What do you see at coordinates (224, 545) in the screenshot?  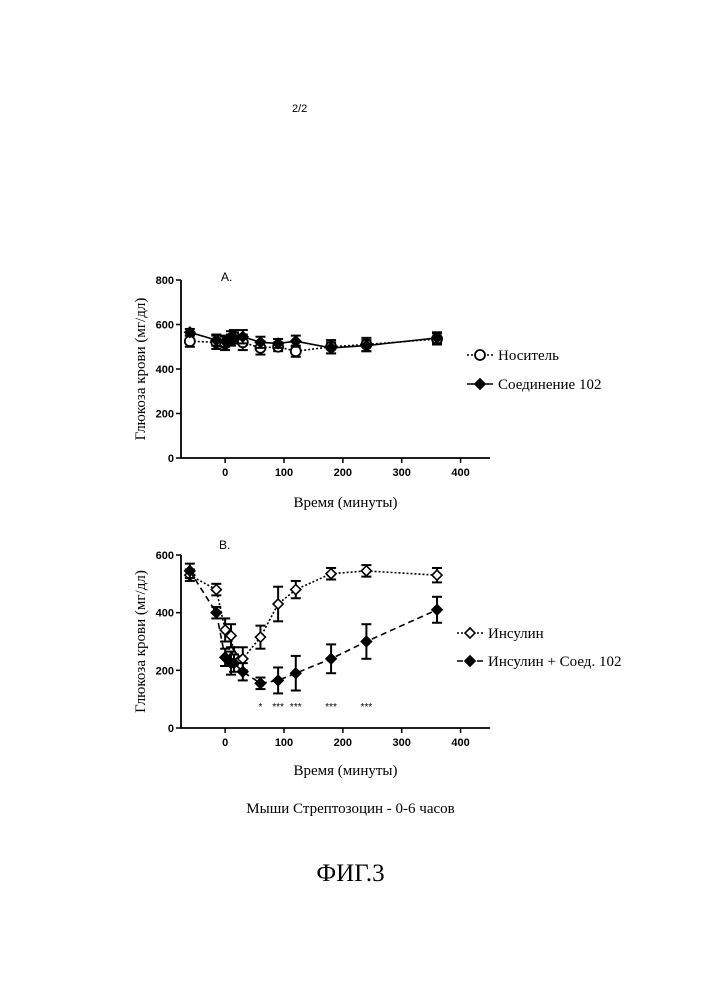 I see `panel-label: B.` at bounding box center [224, 545].